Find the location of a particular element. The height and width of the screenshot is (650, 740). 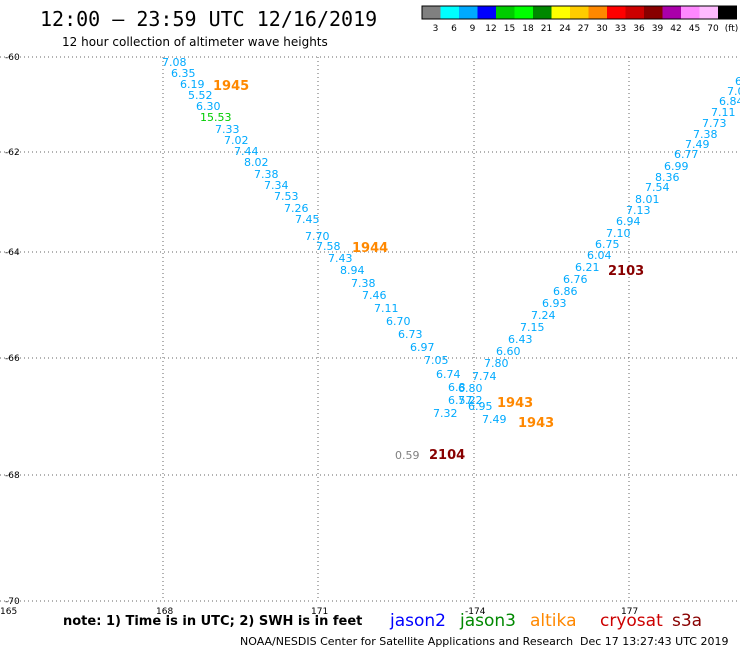

wave-height-value: 15.53 is located at coordinates (216, 117).